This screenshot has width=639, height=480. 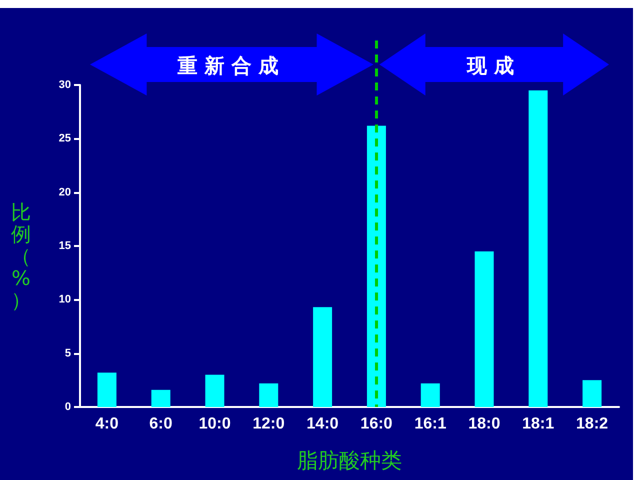 What do you see at coordinates (349, 460) in the screenshot?
I see `x-axis-title: 脂肪酸种类` at bounding box center [349, 460].